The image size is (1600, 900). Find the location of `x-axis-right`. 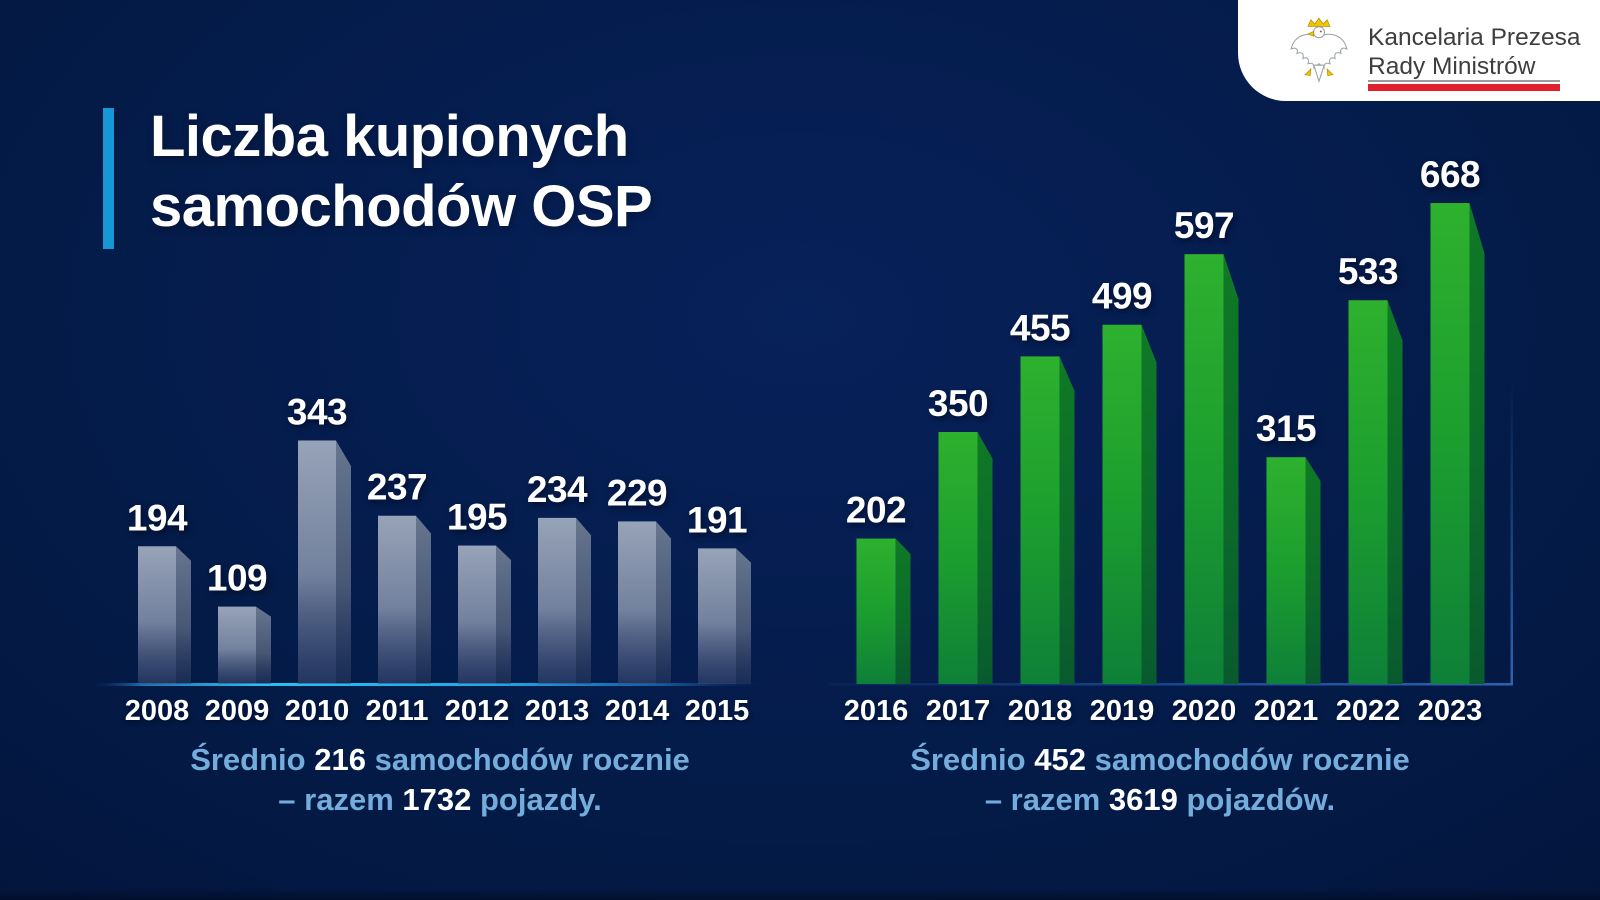

x-axis-right is located at coordinates (1170, 684).